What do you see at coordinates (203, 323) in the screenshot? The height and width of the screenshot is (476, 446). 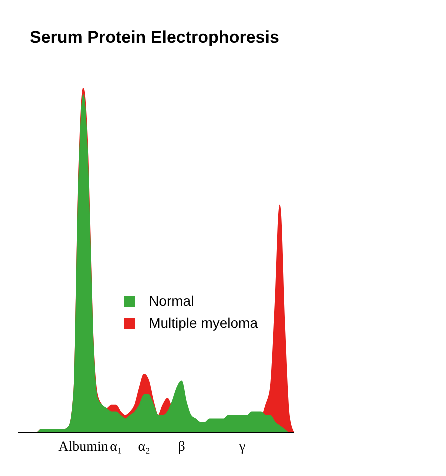 I see `legend-label: Multiple myeloma` at bounding box center [203, 323].